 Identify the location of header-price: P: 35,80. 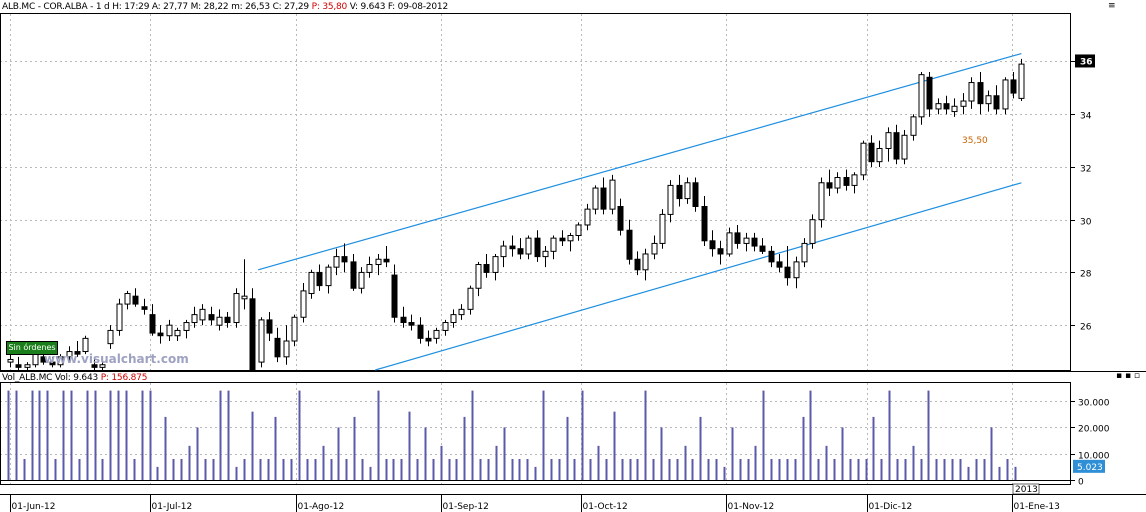
(329, 7).